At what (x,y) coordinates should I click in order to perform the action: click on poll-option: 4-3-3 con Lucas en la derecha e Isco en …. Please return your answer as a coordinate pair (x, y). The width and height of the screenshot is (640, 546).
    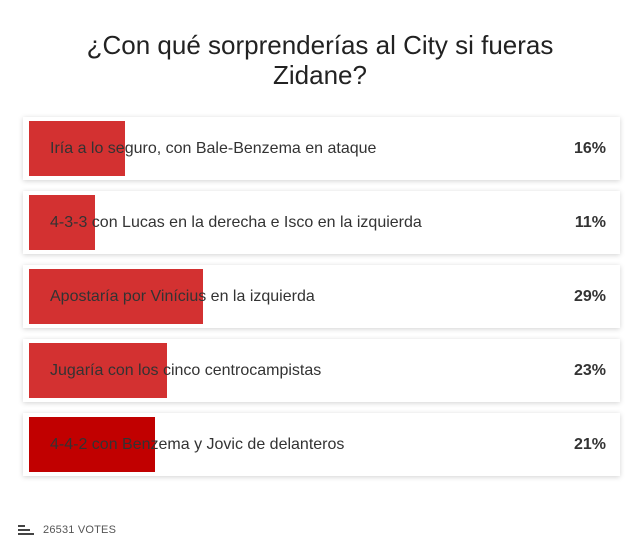
    Looking at the image, I should click on (321, 222).